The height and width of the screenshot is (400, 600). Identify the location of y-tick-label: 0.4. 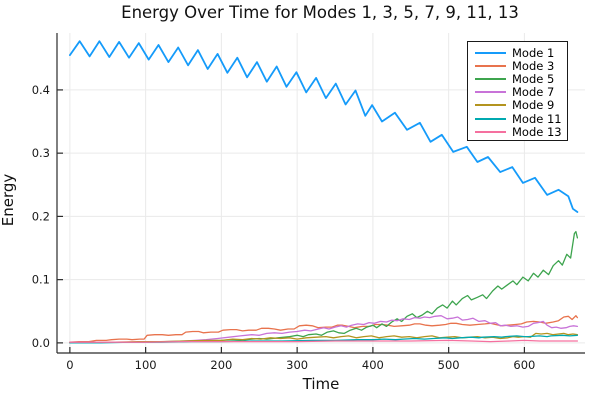
(41, 90).